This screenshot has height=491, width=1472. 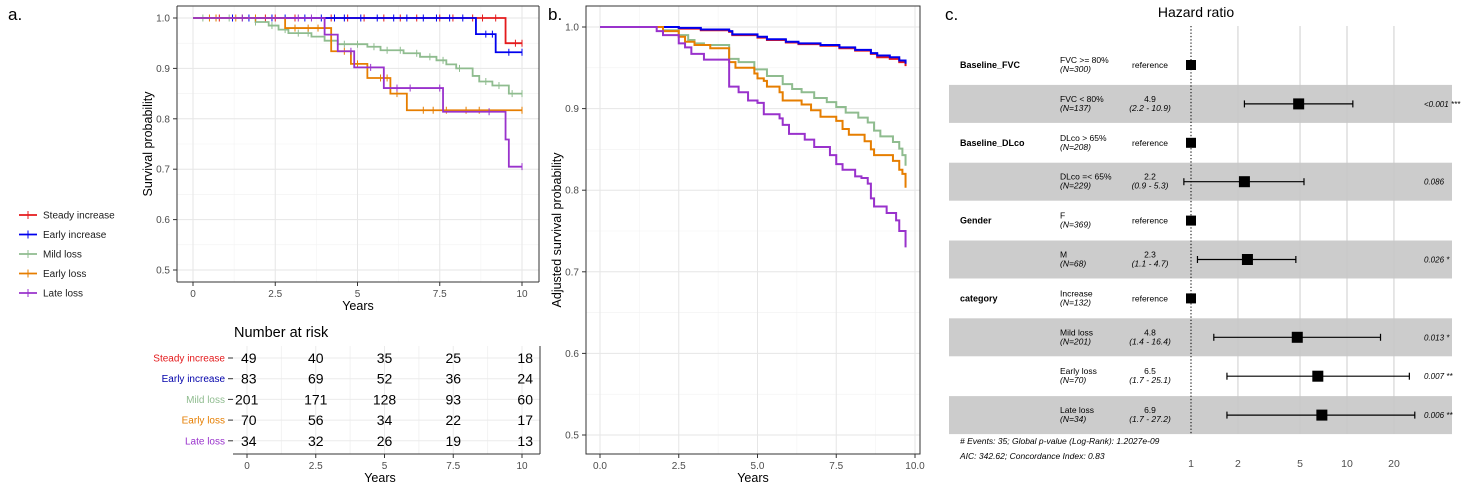 What do you see at coordinates (380, 478) in the screenshot?
I see `risk-table-x-title: Years` at bounding box center [380, 478].